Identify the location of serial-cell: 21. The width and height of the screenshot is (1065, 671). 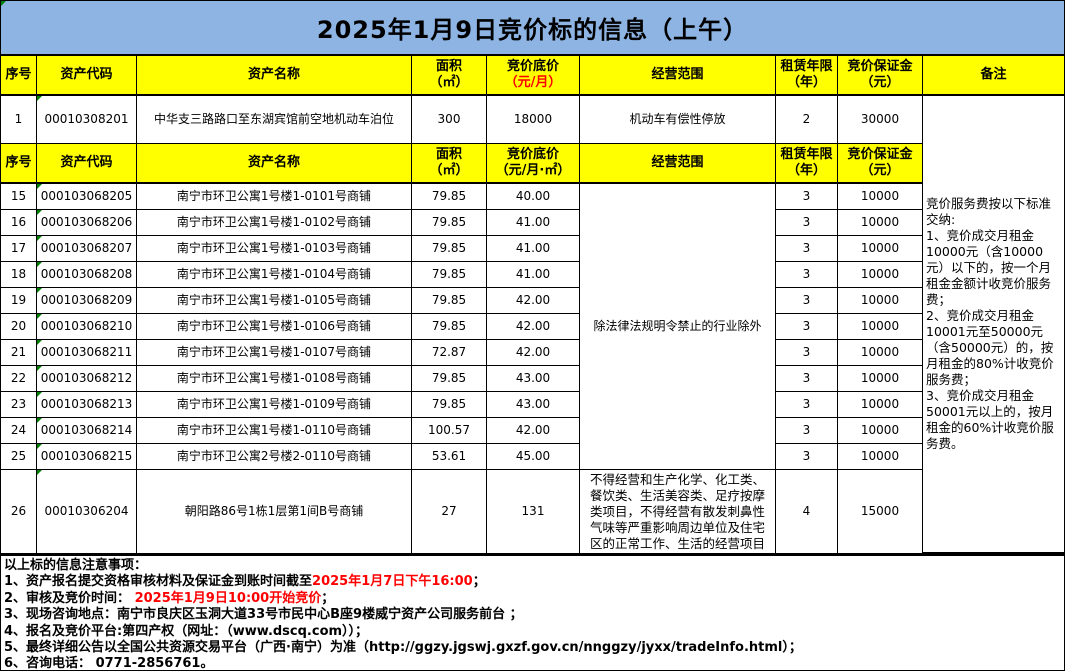
(19, 353).